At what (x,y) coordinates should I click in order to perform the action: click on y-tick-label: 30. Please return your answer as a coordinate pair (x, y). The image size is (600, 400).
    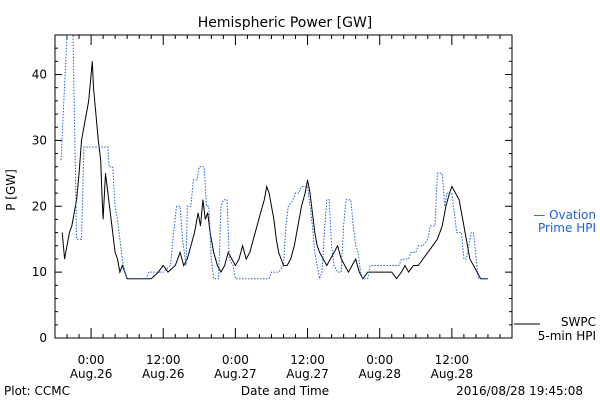
    Looking at the image, I should click on (39, 140).